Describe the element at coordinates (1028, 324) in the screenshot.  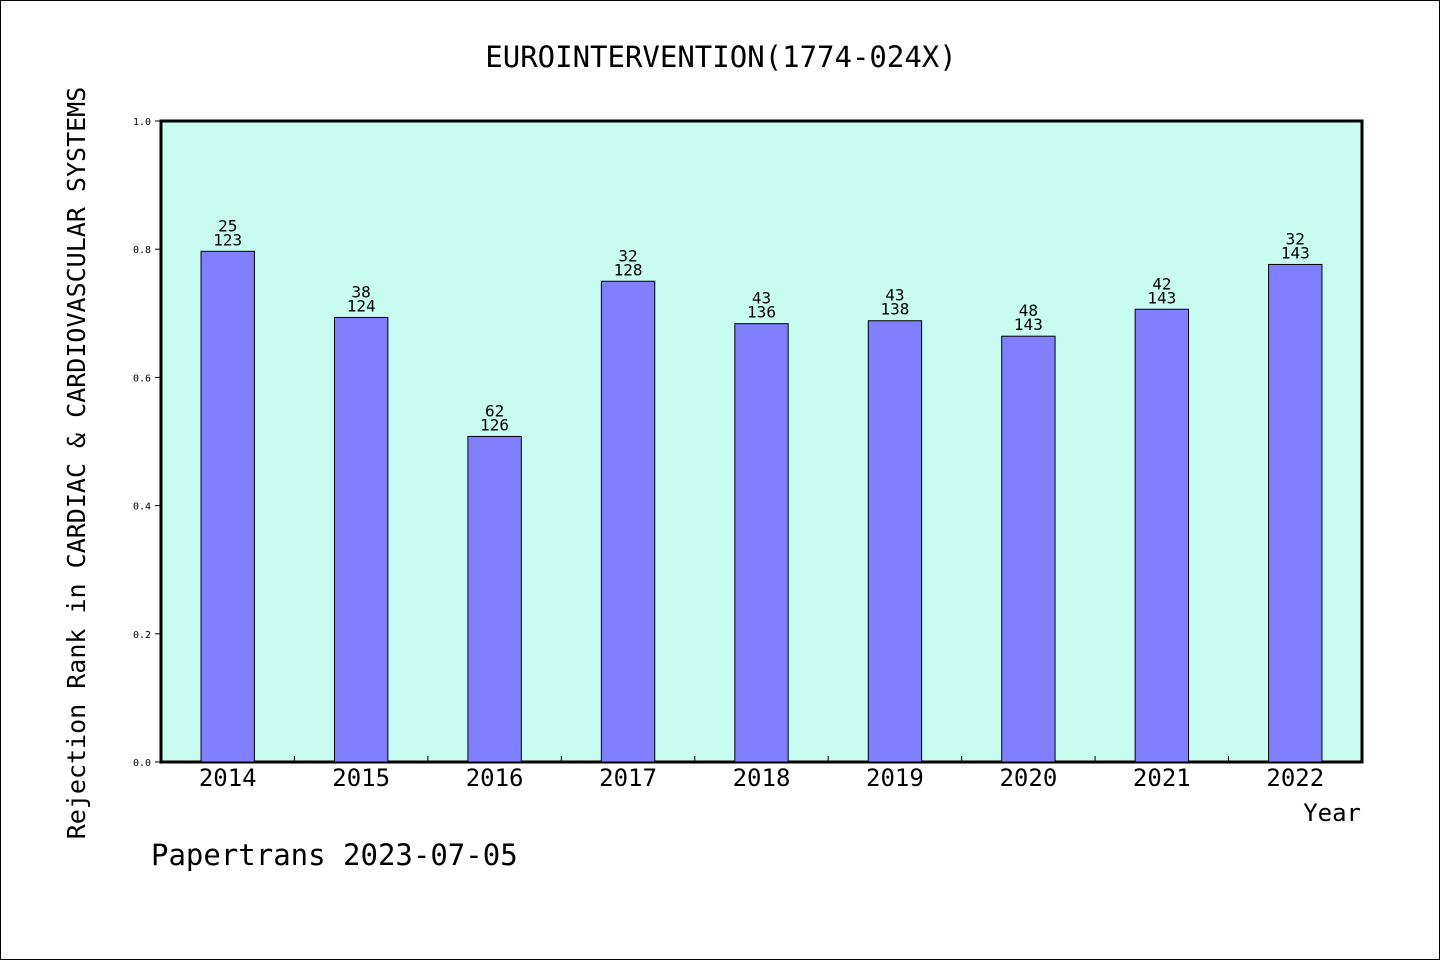
I see `bar-label-total-2020: 143` at that location.